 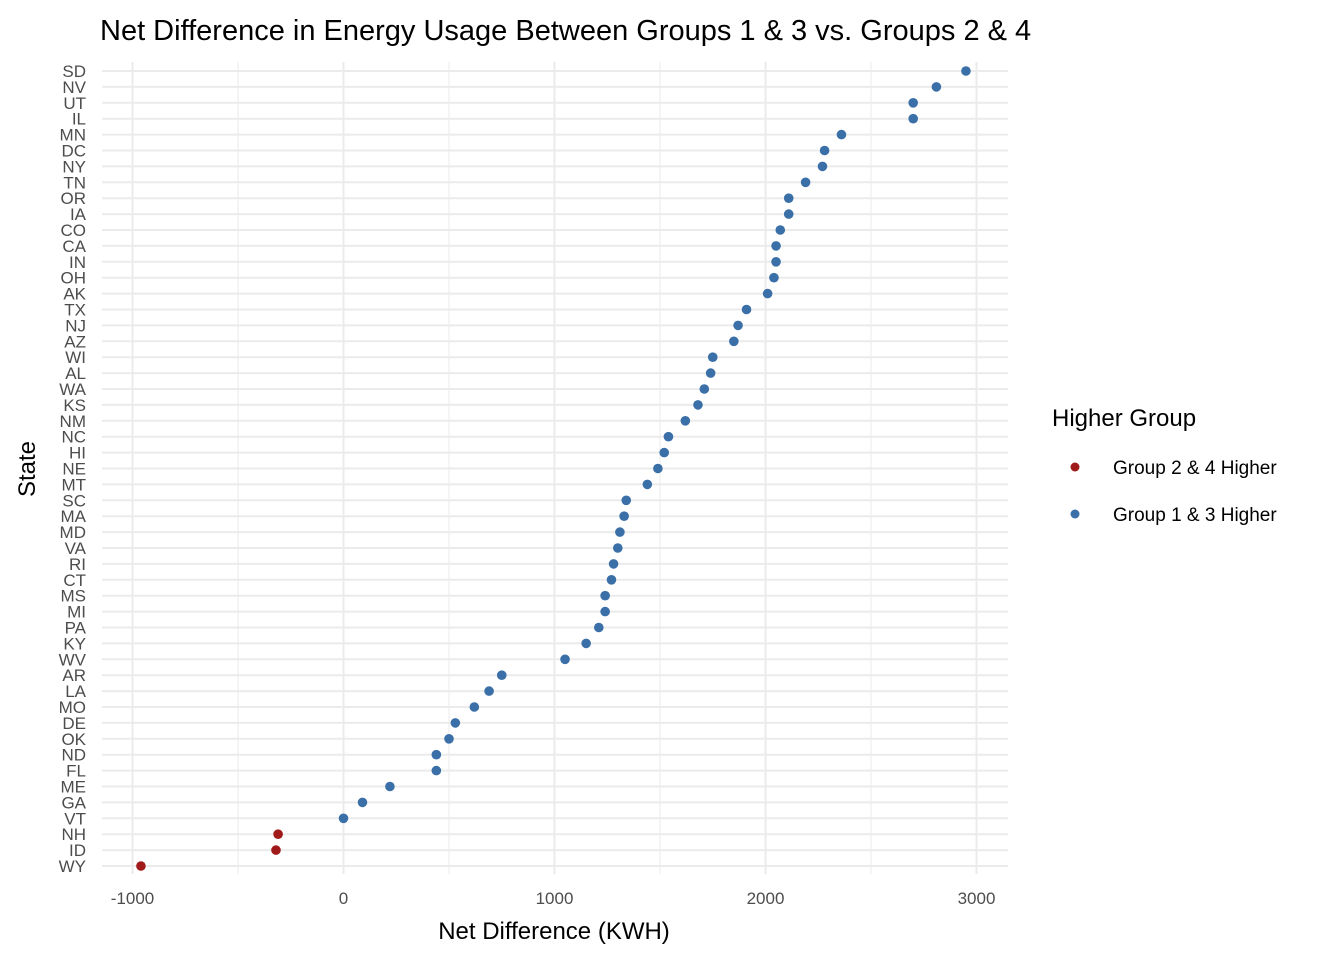 I want to click on state-label-dc: DC, so click(x=73, y=151).